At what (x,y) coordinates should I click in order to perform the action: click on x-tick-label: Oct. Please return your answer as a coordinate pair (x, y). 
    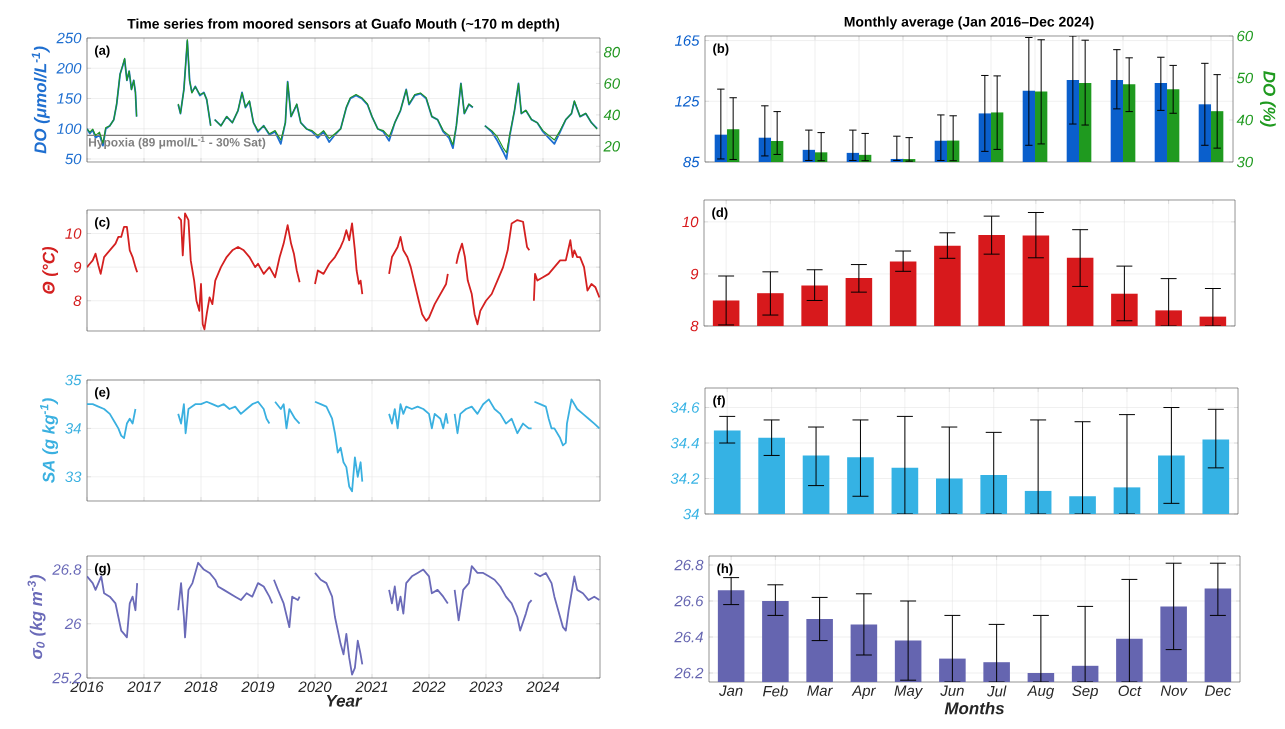
    Looking at the image, I should click on (1130, 691).